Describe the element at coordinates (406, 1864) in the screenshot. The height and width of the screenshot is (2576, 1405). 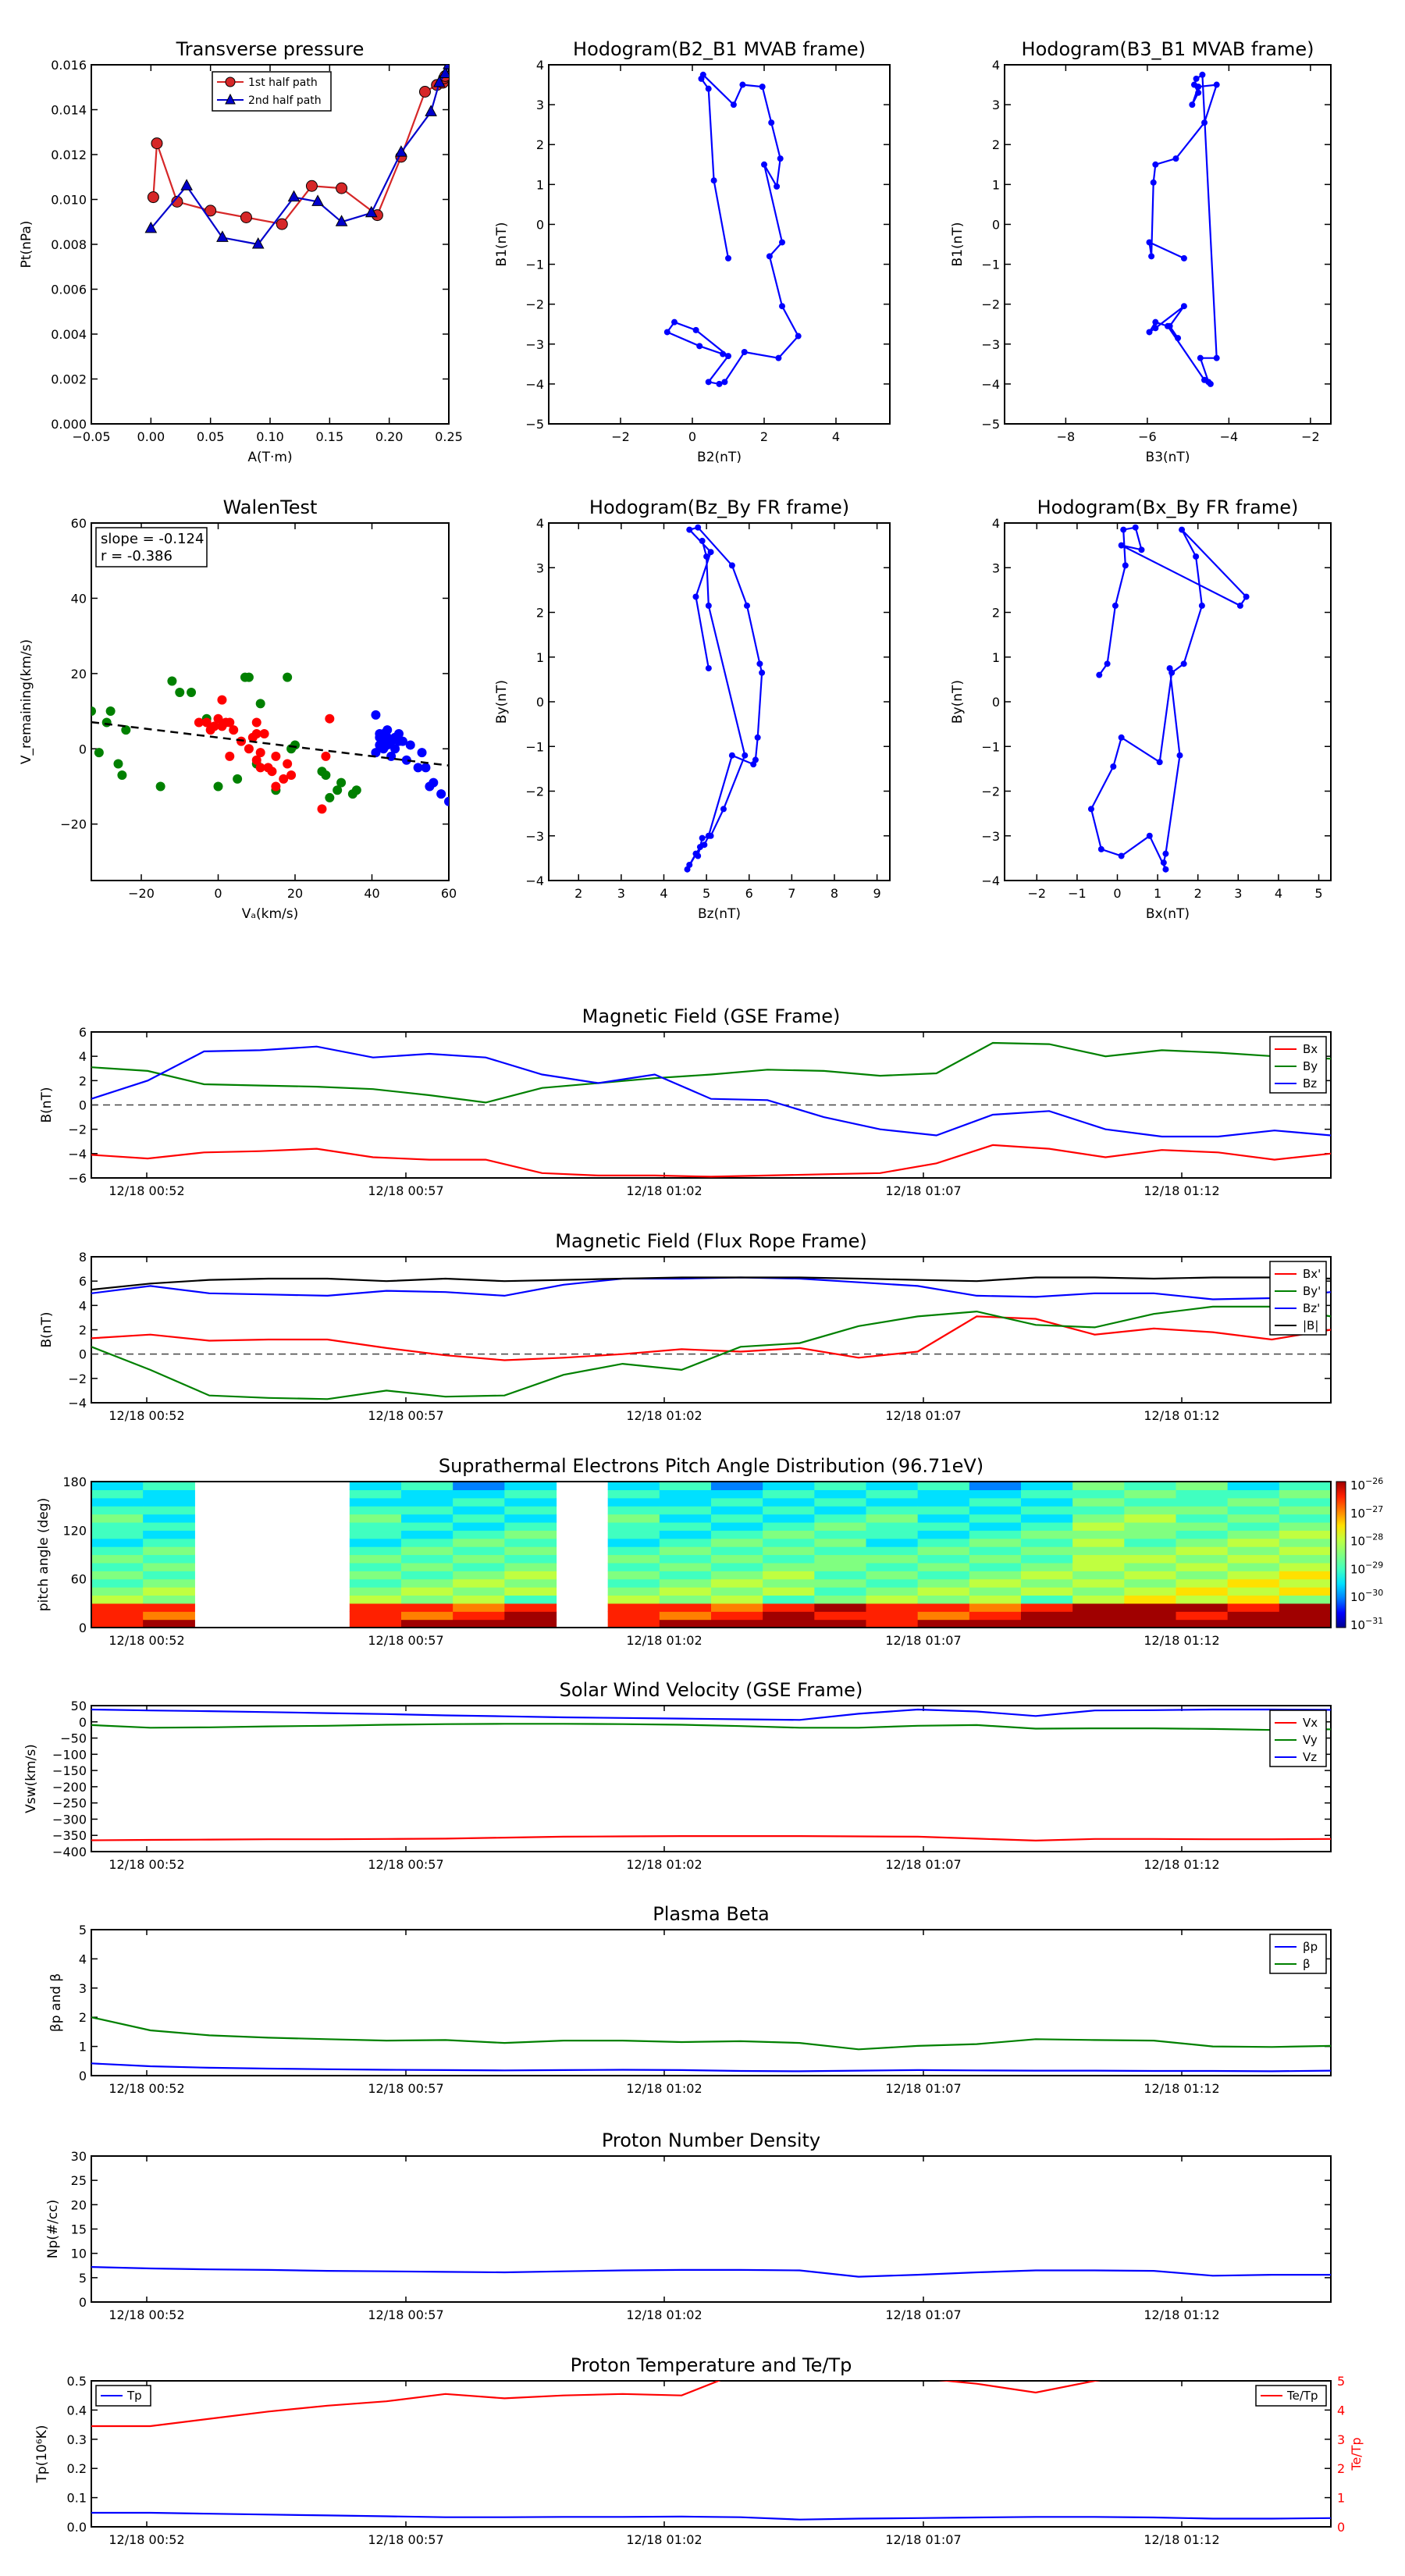
I see `vsw-time-label: 12/18 00:57` at that location.